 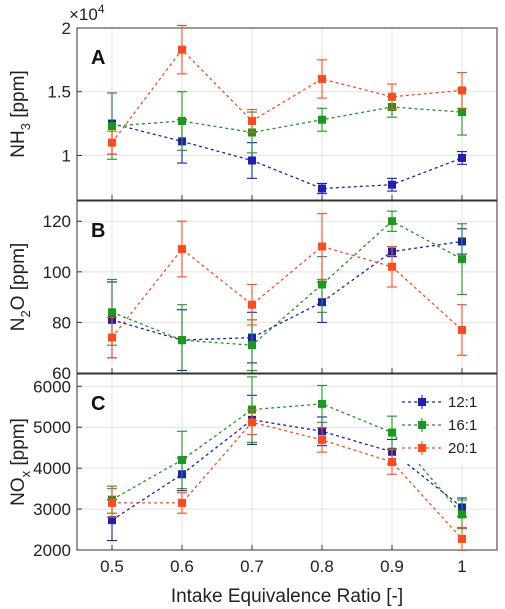 What do you see at coordinates (66, 28) in the screenshot?
I see `y-tick-label: 2` at bounding box center [66, 28].